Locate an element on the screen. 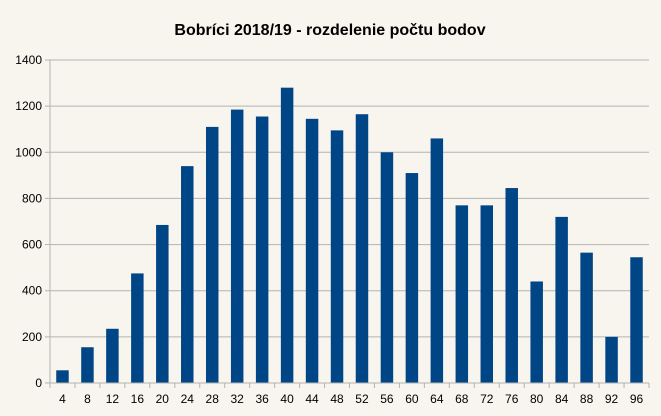 This screenshot has height=416, width=661. x-tick-label: 68 is located at coordinates (462, 399).